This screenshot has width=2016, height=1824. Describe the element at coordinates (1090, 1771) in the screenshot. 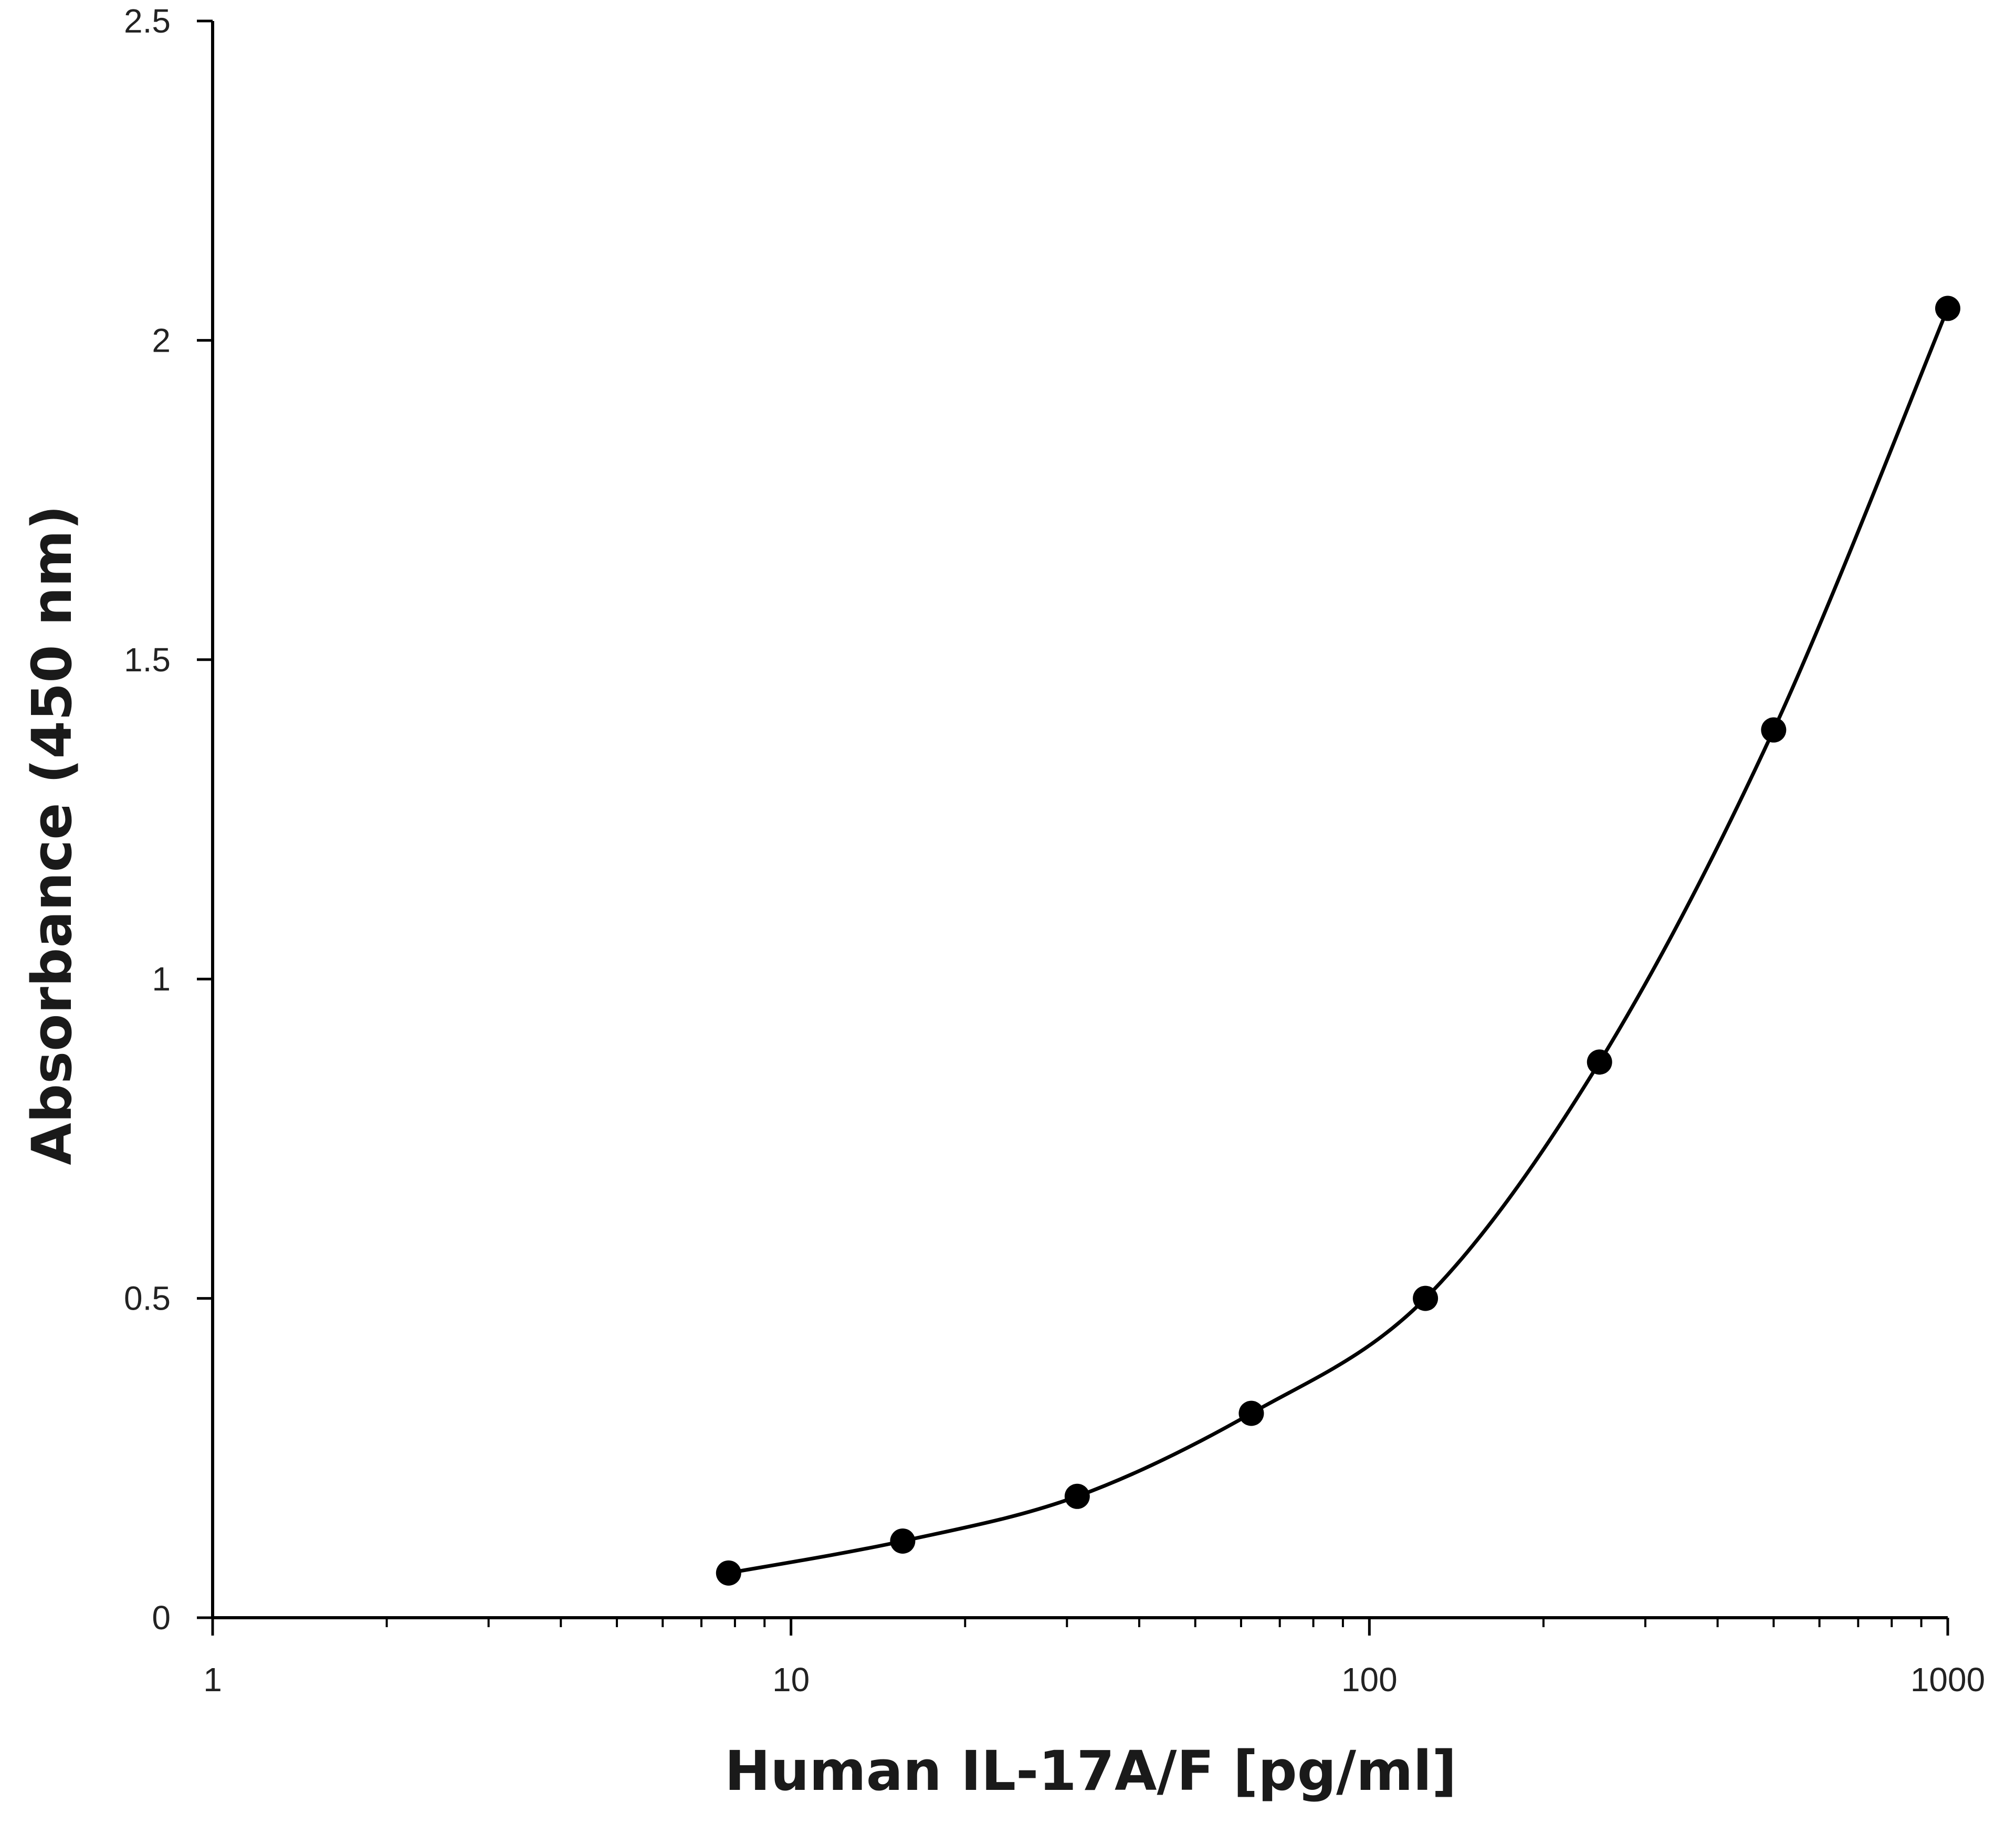

I see `x-axis-title: Human IL-17A/F [pg/ml]` at that location.